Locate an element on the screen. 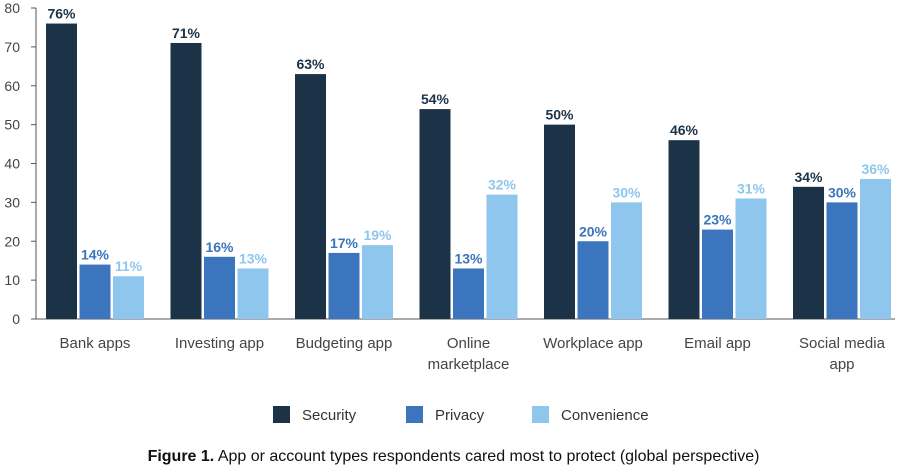 This screenshot has height=473, width=907. x-tick-label: Investing app is located at coordinates (219, 343).